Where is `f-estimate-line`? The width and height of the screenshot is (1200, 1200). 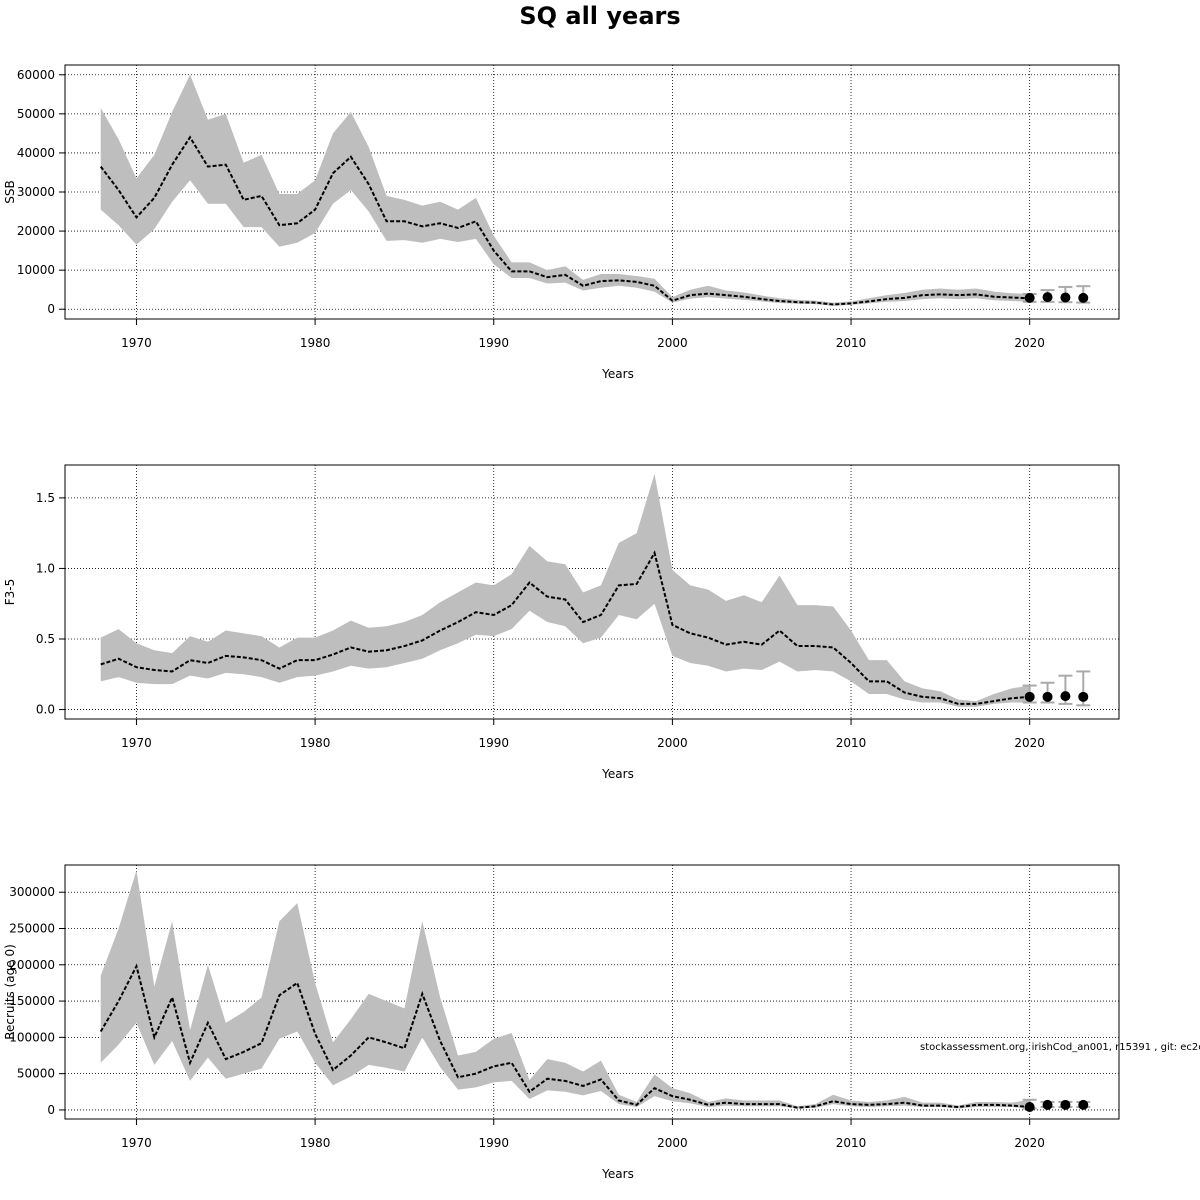
f-estimate-line is located at coordinates (565, 627).